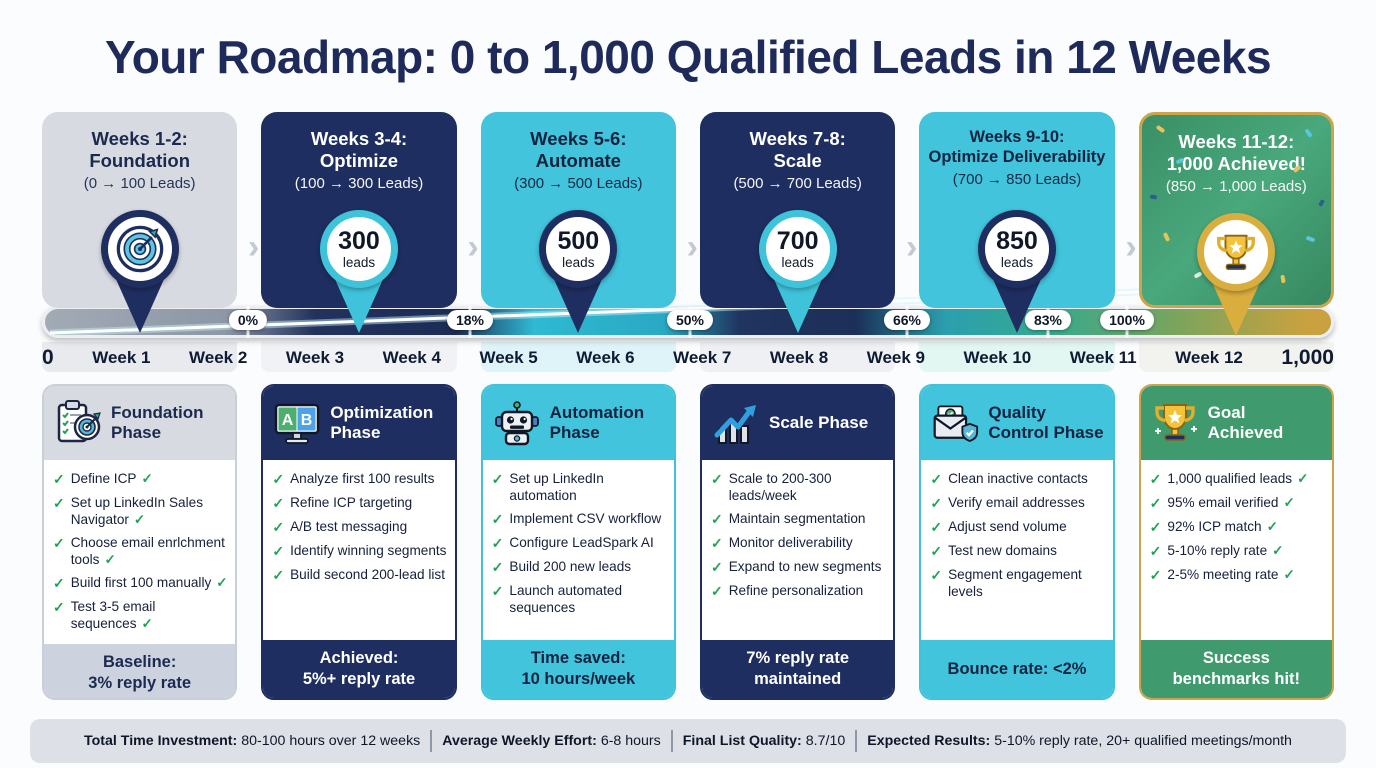 The height and width of the screenshot is (768, 1376). I want to click on detail-phase-title: Quality Control Phase, so click(1046, 422).